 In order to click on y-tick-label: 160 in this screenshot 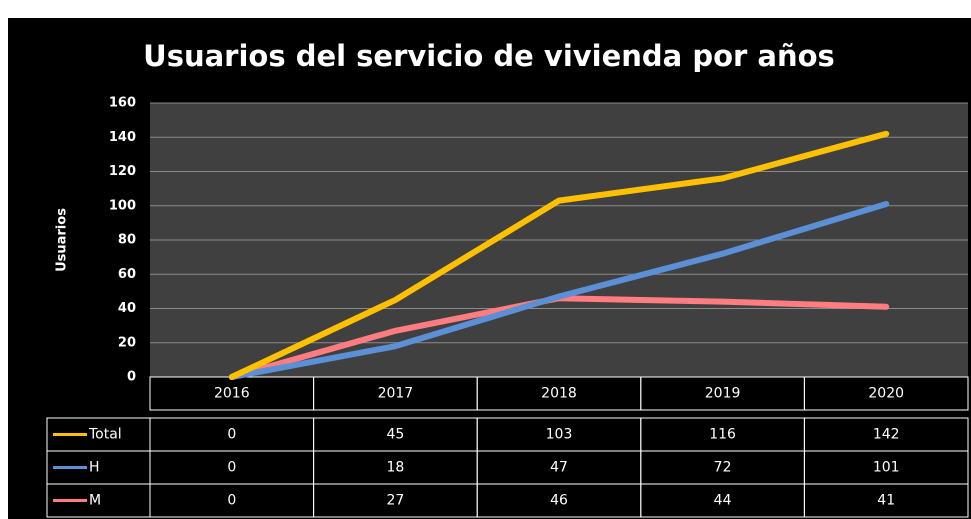, I will do `click(122, 103)`.